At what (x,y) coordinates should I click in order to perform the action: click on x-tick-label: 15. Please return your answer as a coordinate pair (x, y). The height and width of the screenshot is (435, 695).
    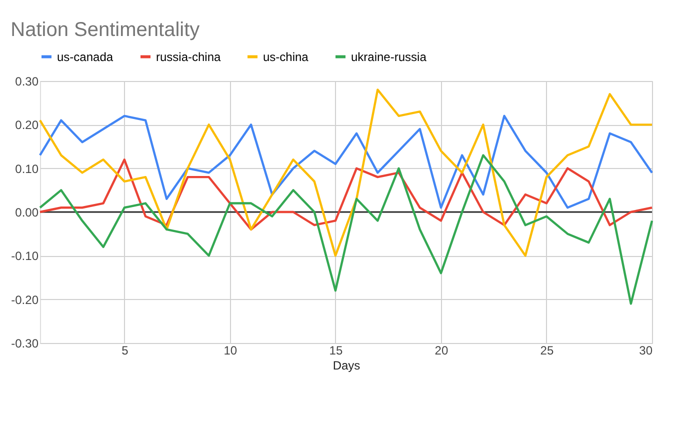
    Looking at the image, I should click on (336, 351).